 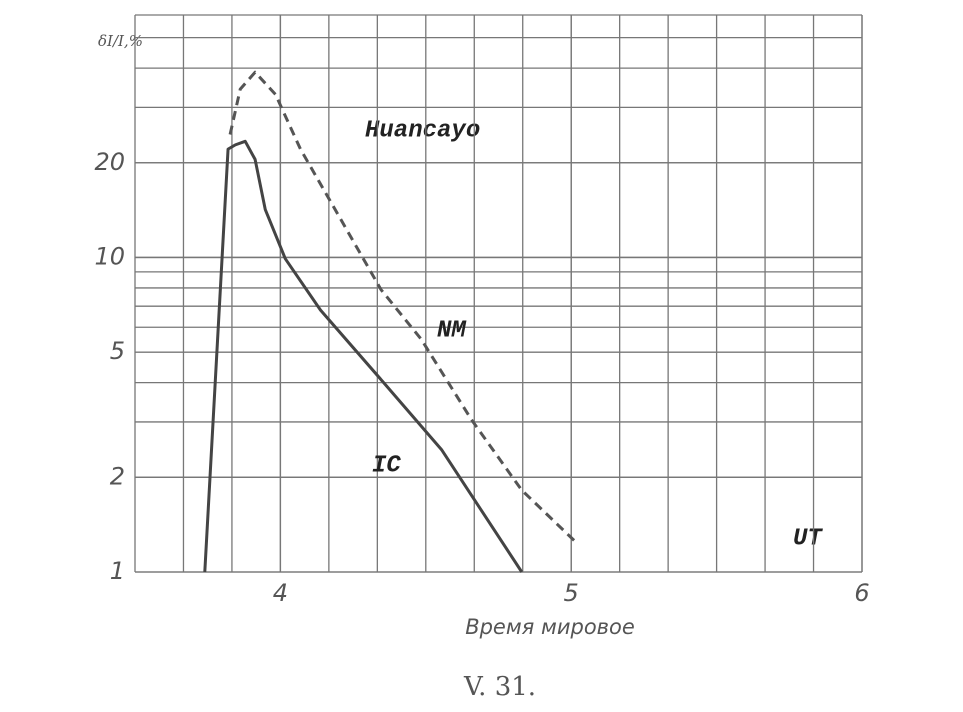 What do you see at coordinates (452, 330) in the screenshot?
I see `series-label: NM` at bounding box center [452, 330].